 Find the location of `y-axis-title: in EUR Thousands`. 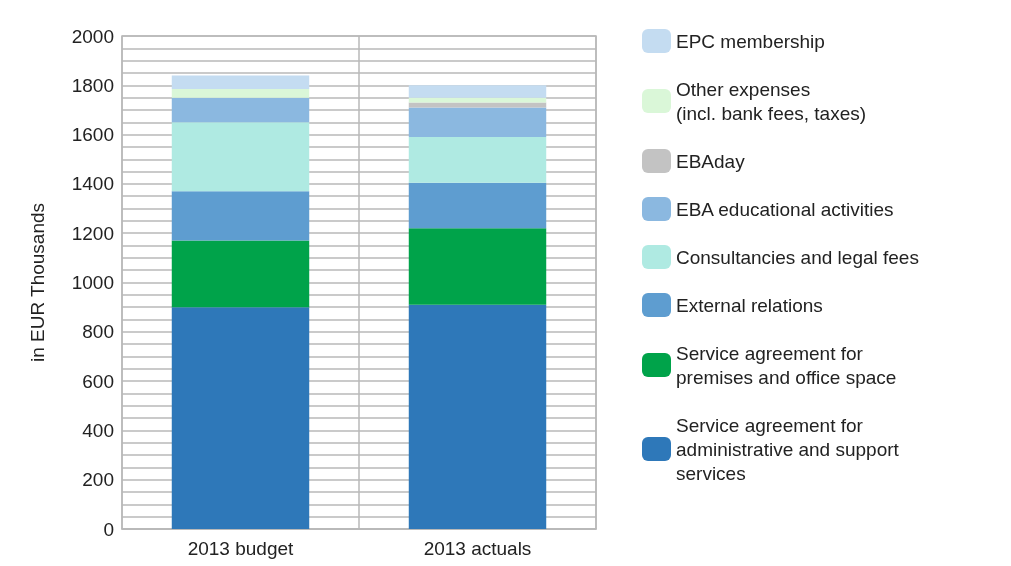

y-axis-title: in EUR Thousands is located at coordinates (37, 282).